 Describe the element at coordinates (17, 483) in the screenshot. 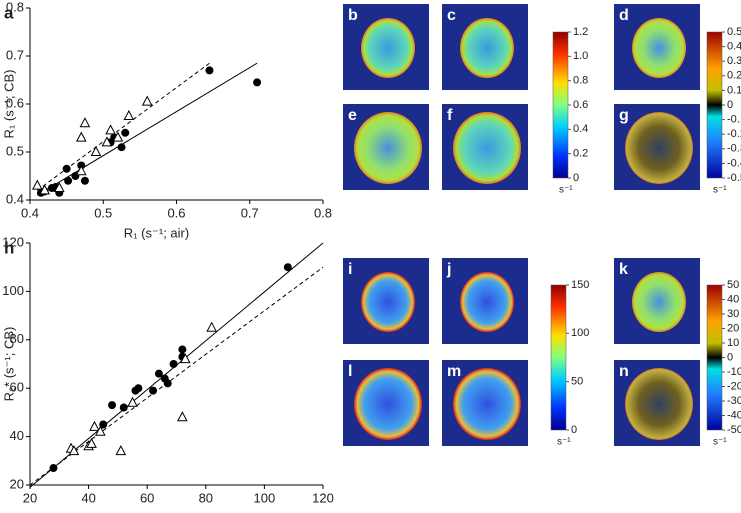

I see `y-tick-label: 20` at that location.